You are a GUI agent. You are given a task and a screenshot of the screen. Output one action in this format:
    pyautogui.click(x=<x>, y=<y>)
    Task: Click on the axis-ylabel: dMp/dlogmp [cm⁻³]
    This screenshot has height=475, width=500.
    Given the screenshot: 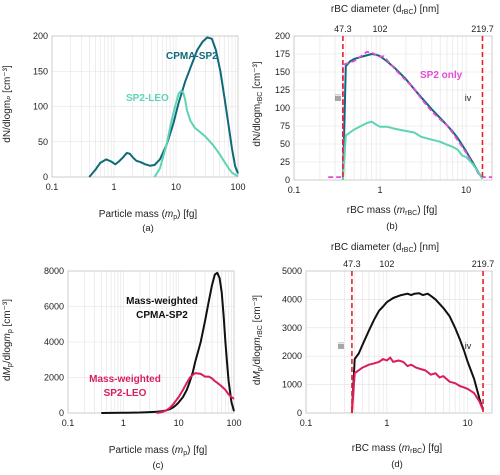 What is the action you would take?
    pyautogui.click(x=8, y=340)
    